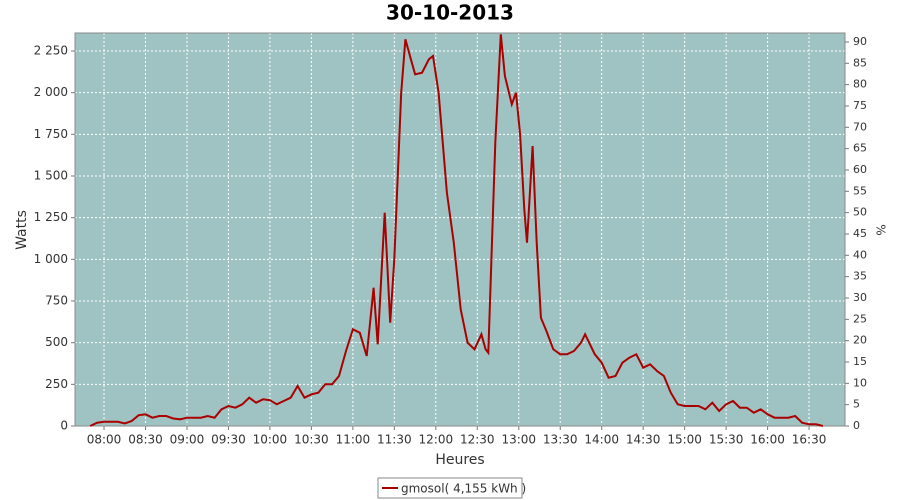 Image resolution: width=900 pixels, height=500 pixels. I want to click on y-axis-label: Watts, so click(22, 230).